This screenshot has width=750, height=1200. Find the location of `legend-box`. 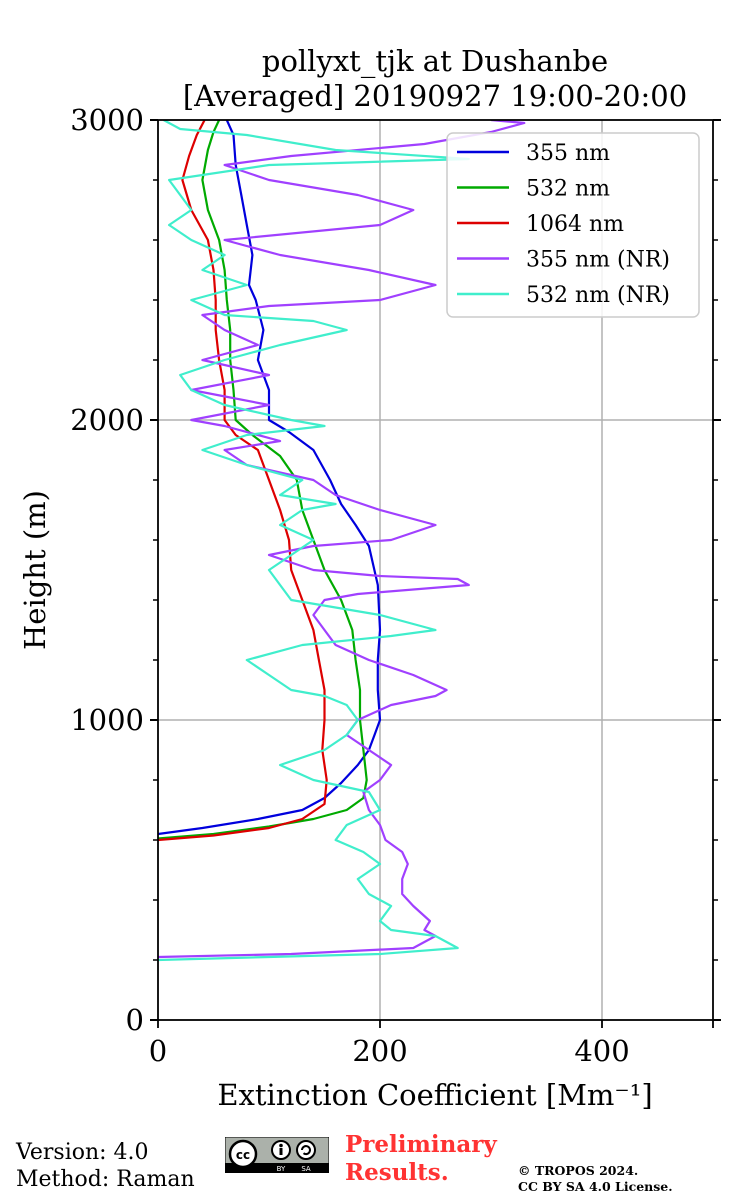

legend-box is located at coordinates (573, 225).